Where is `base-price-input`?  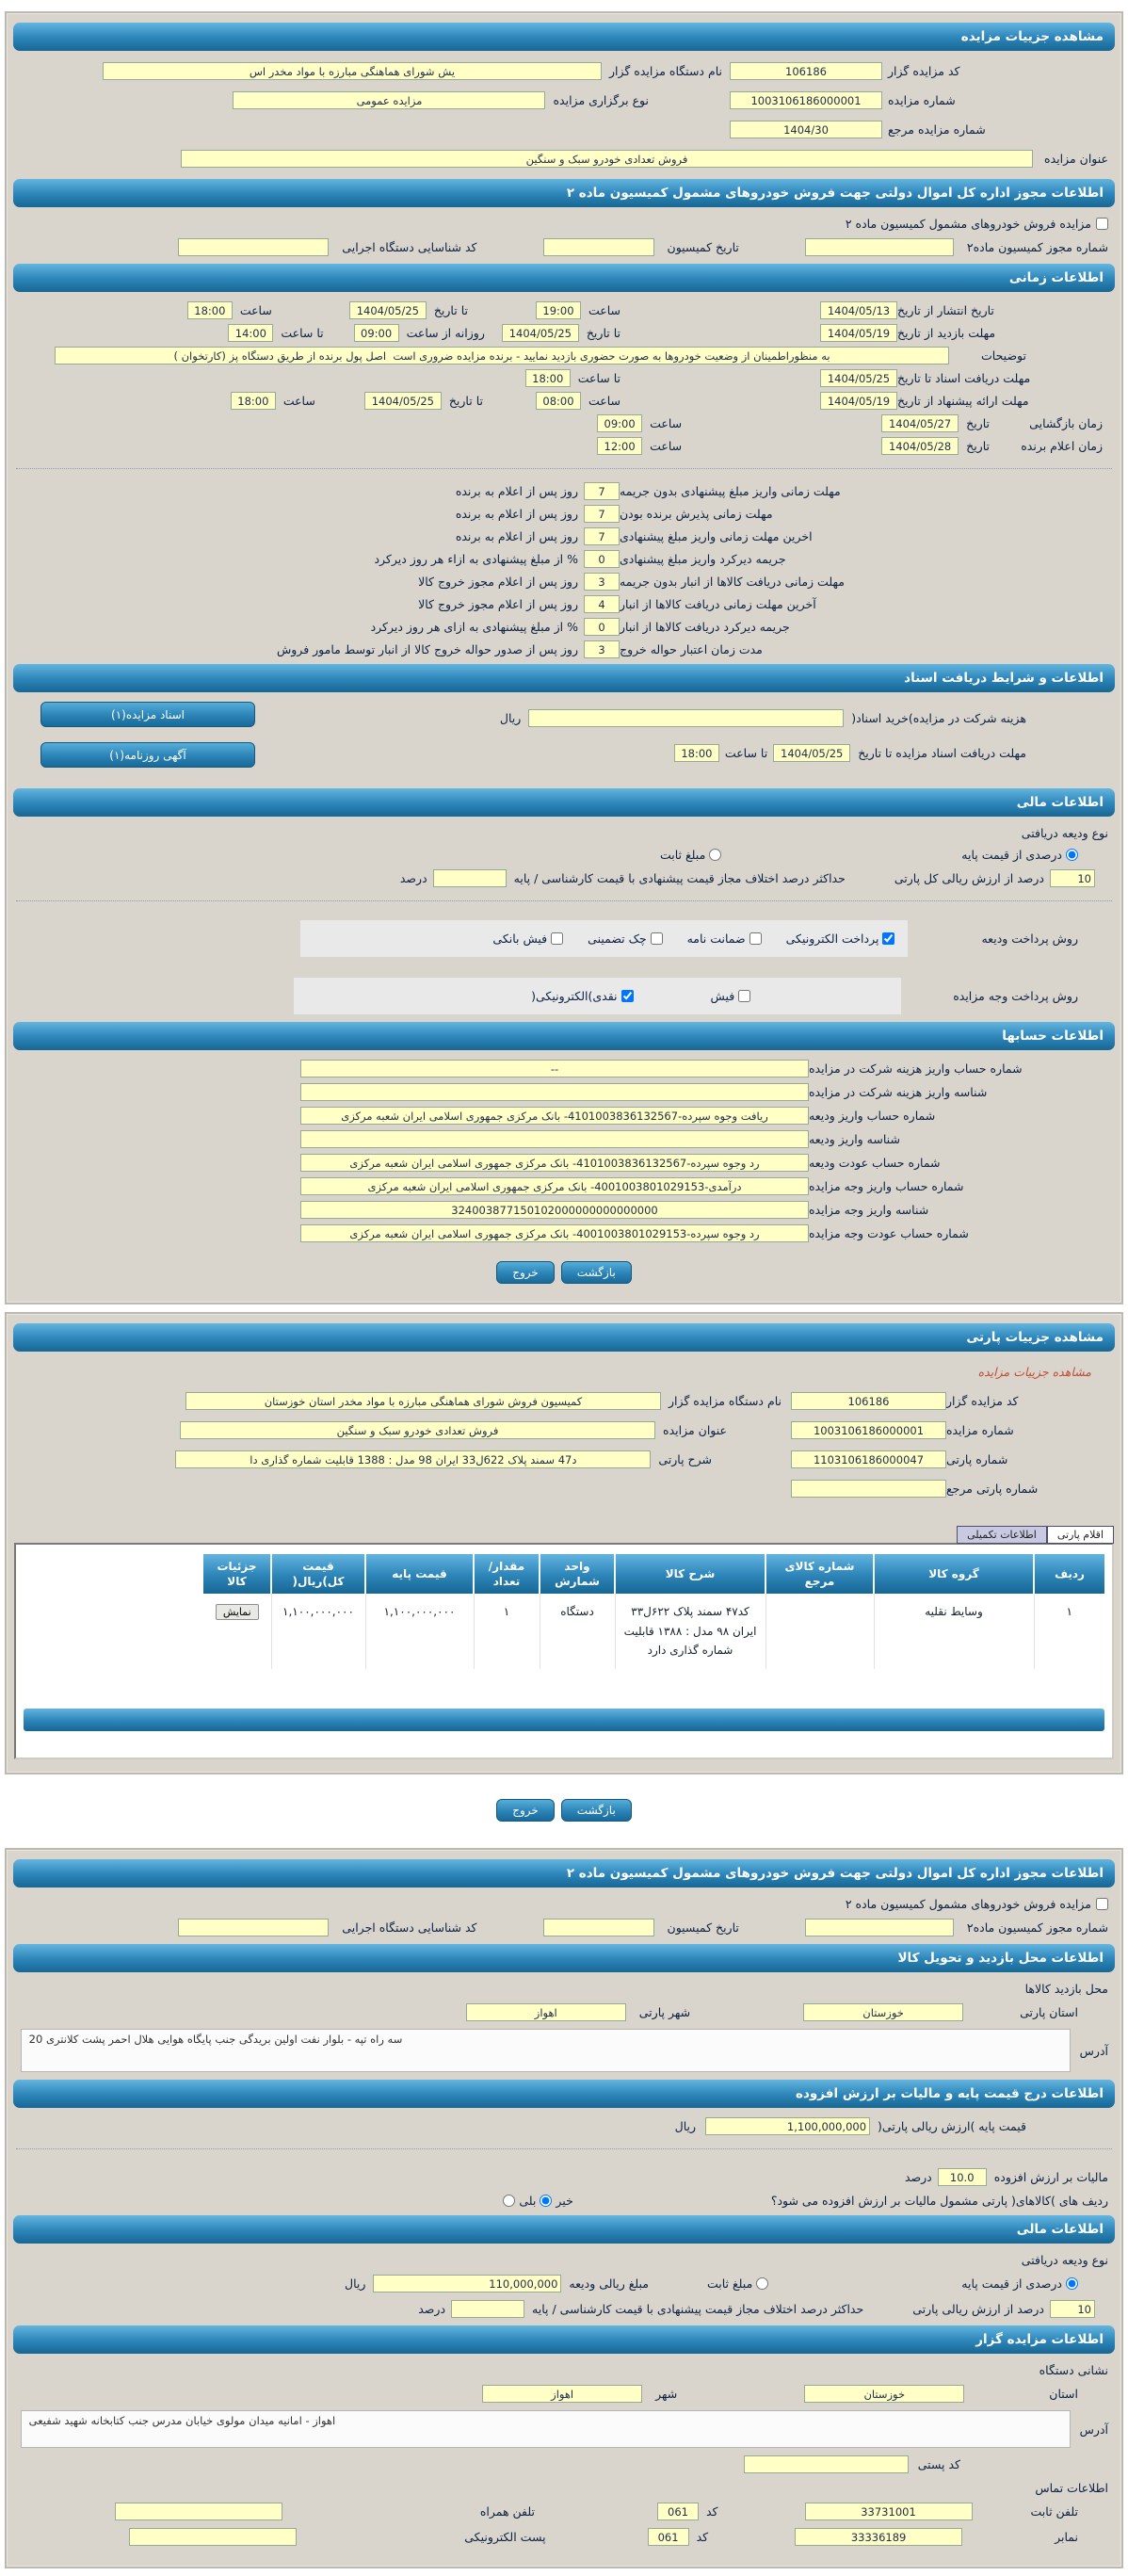 base-price-input is located at coordinates (788, 2126).